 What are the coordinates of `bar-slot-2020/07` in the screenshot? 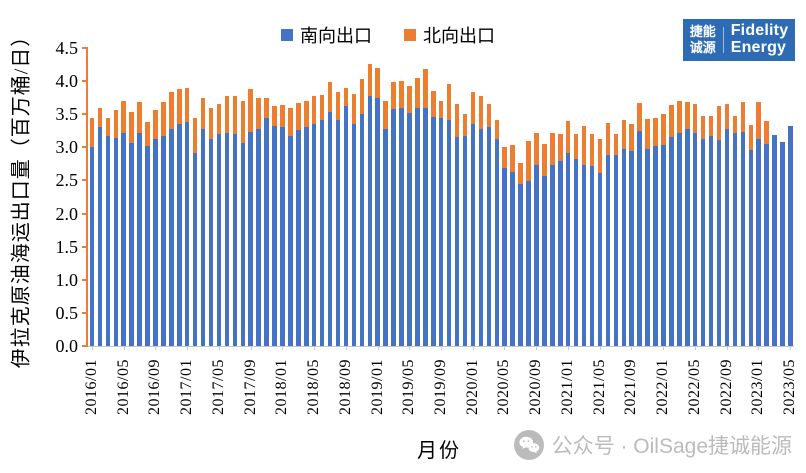 It's located at (521, 197).